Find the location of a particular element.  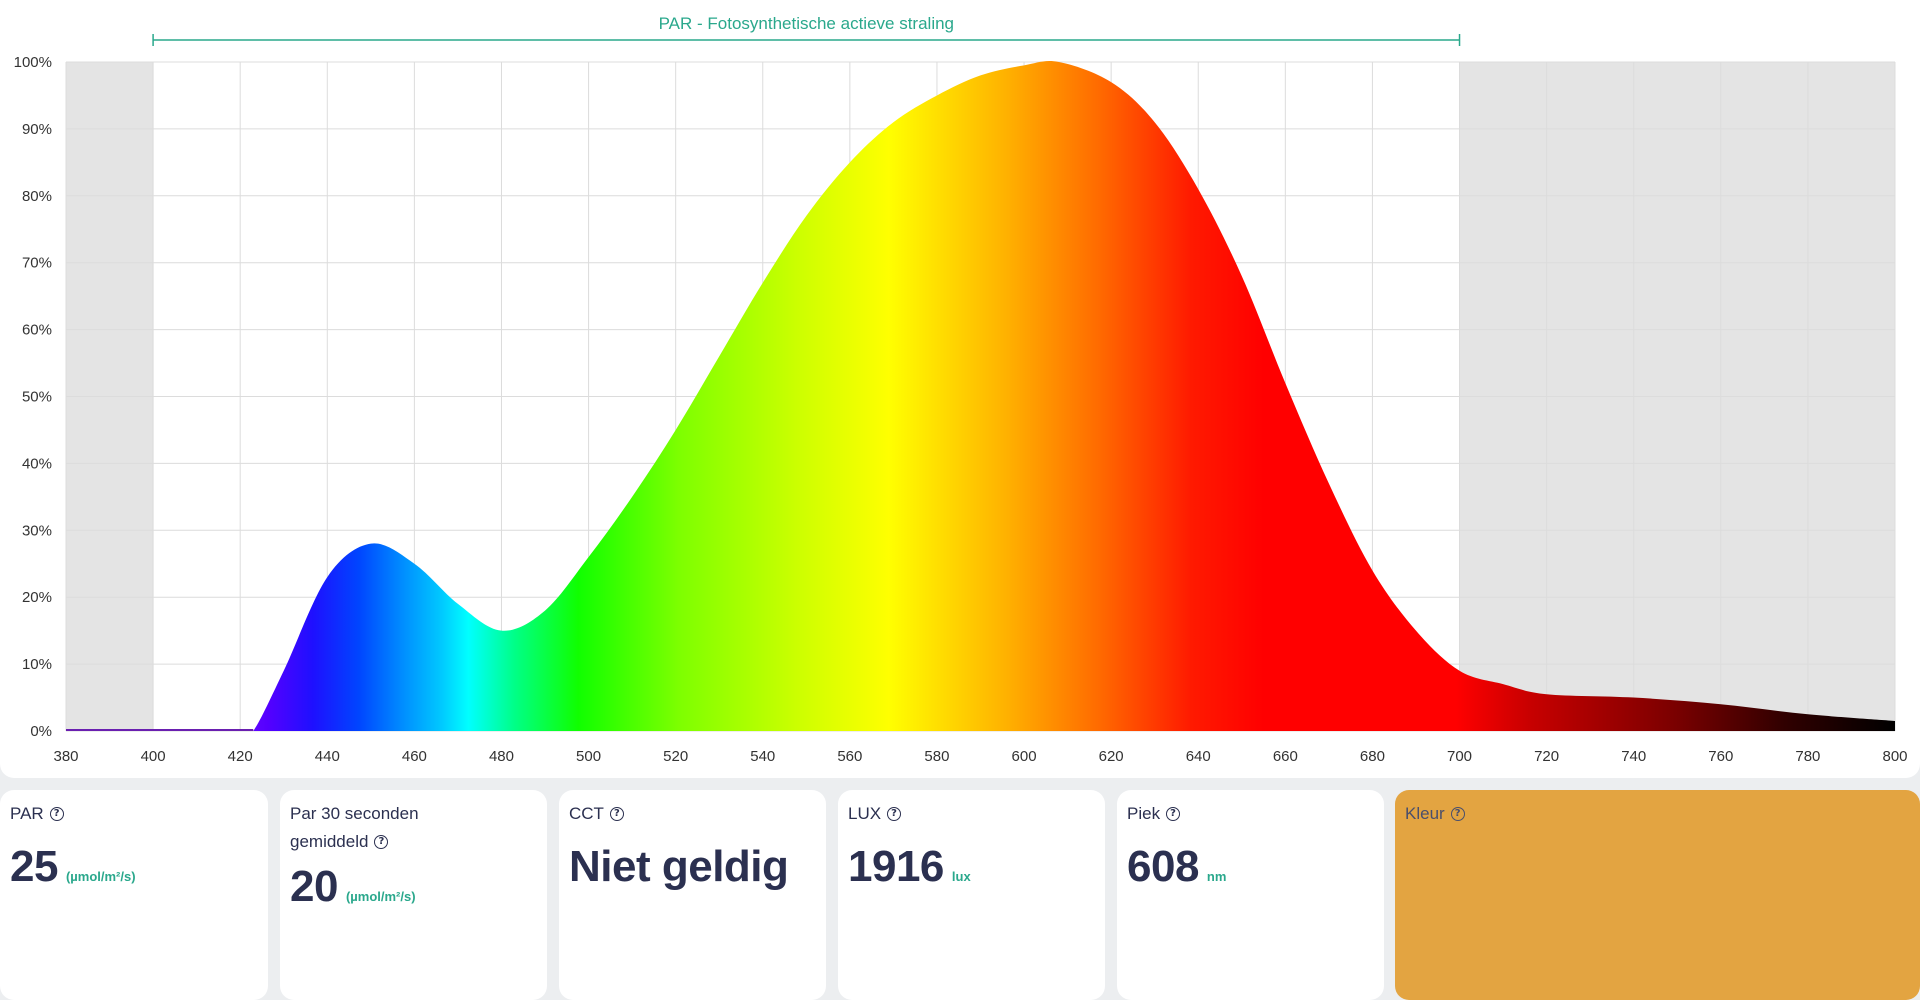

cct-value: Niet geldig is located at coordinates (679, 866).